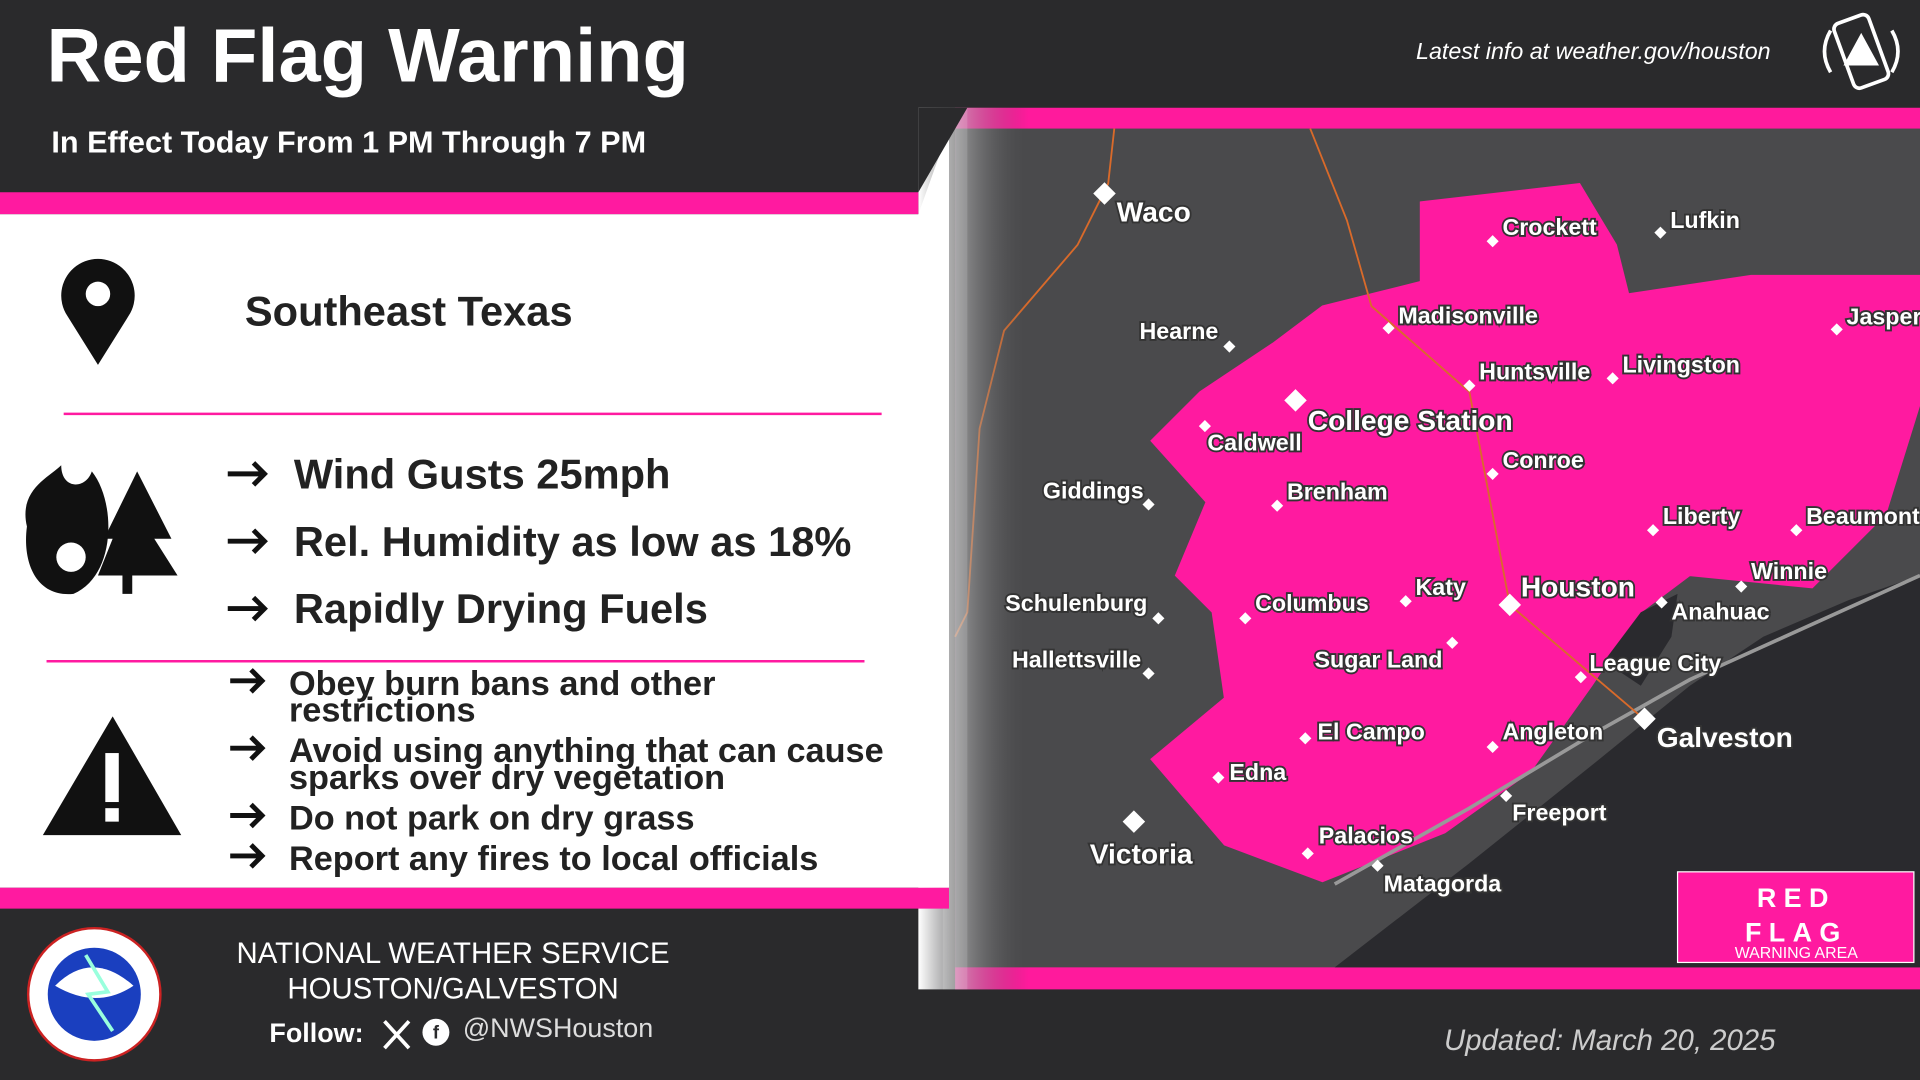  I want to click on action: Report any fires to local officials, so click(553, 859).